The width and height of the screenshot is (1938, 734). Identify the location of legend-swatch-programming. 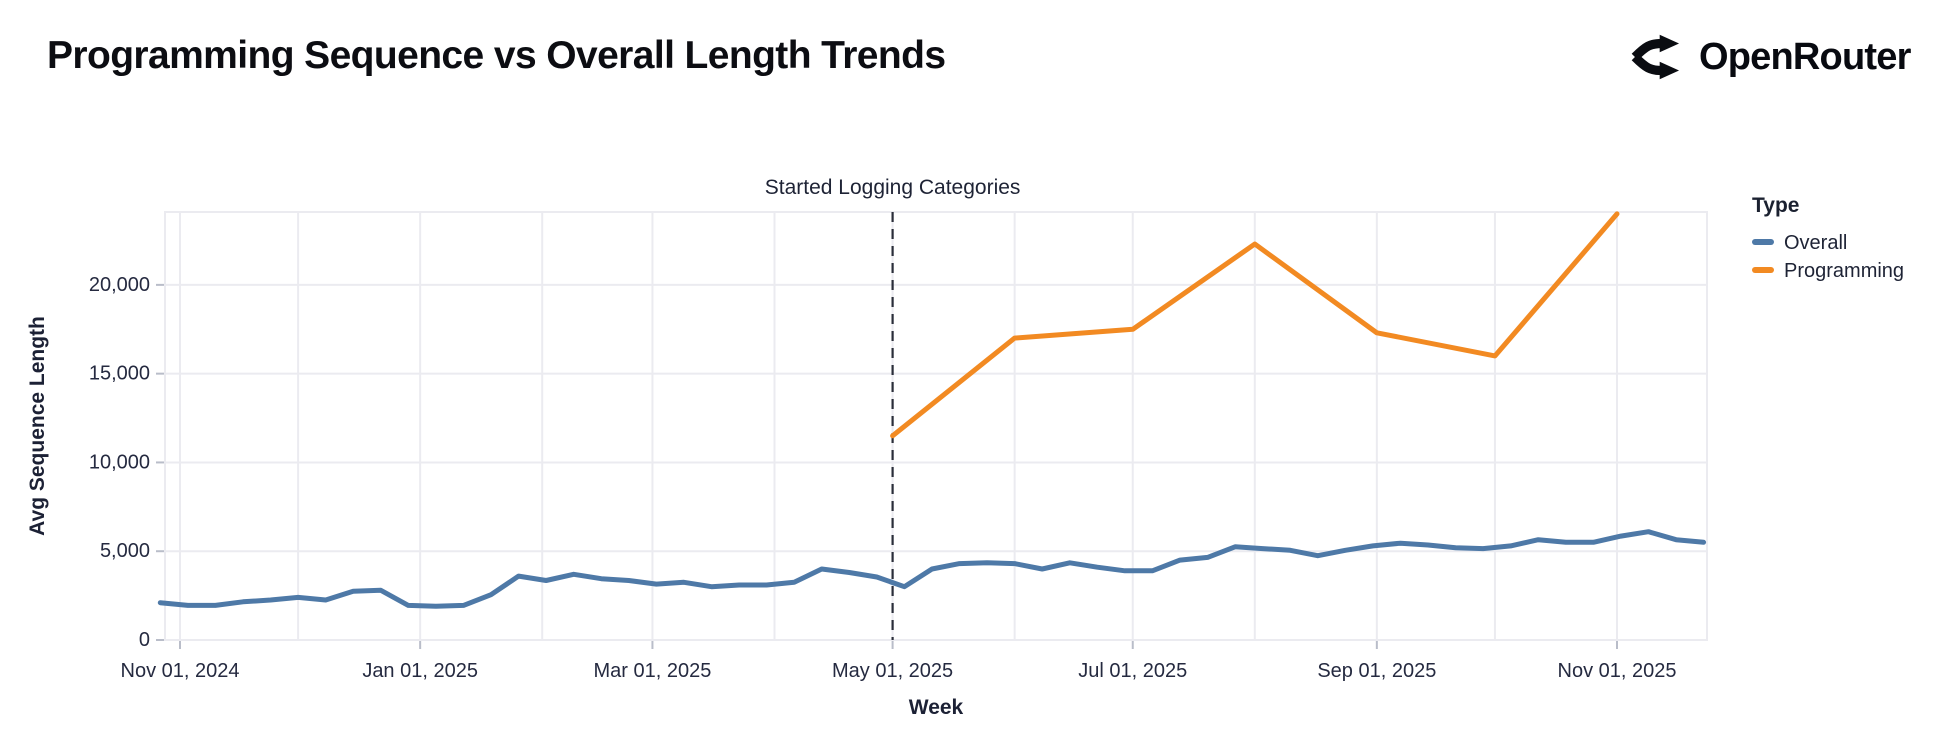
(1763, 270).